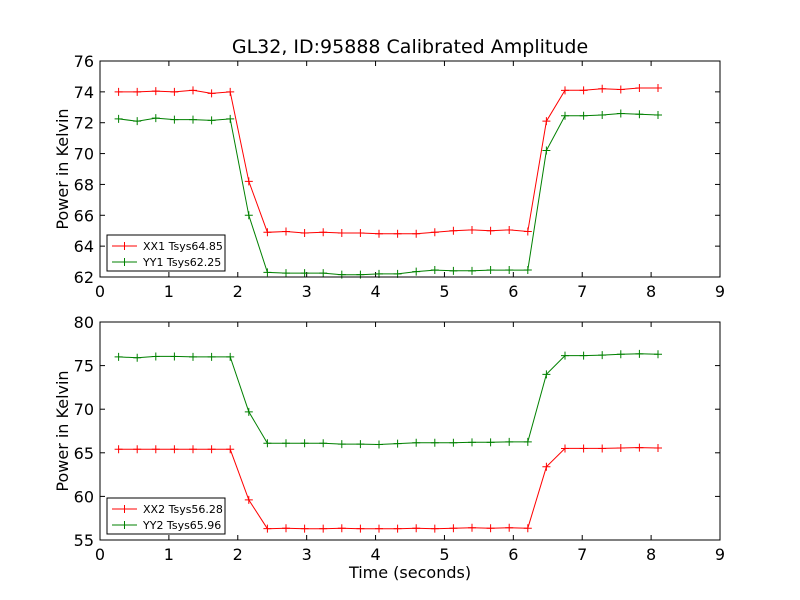  Describe the element at coordinates (100, 291) in the screenshot. I see `top-x-tick-label: 0` at that location.